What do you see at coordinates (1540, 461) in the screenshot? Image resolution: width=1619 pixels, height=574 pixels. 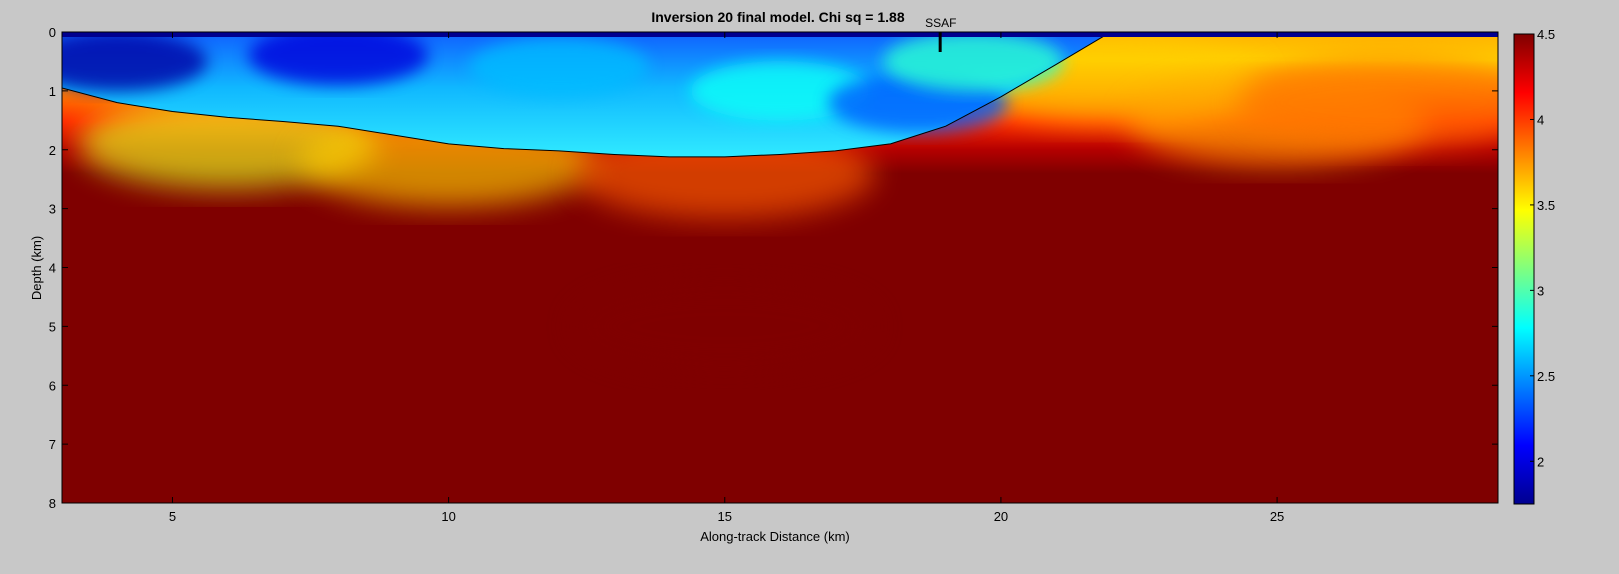 I see `colorbar-tick-label: 2` at bounding box center [1540, 461].